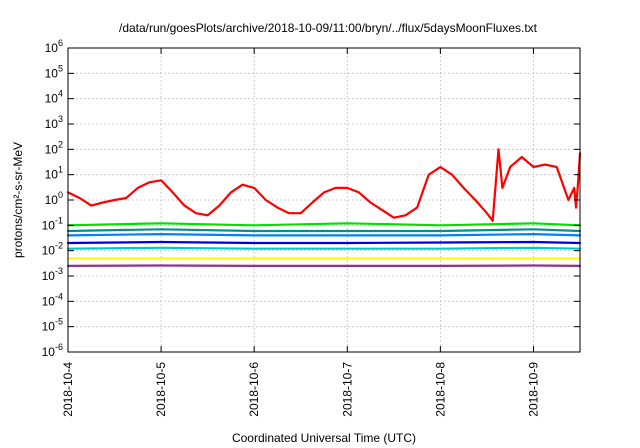  Describe the element at coordinates (54, 173) in the screenshot. I see `y-tick-label: 10¹` at that location.